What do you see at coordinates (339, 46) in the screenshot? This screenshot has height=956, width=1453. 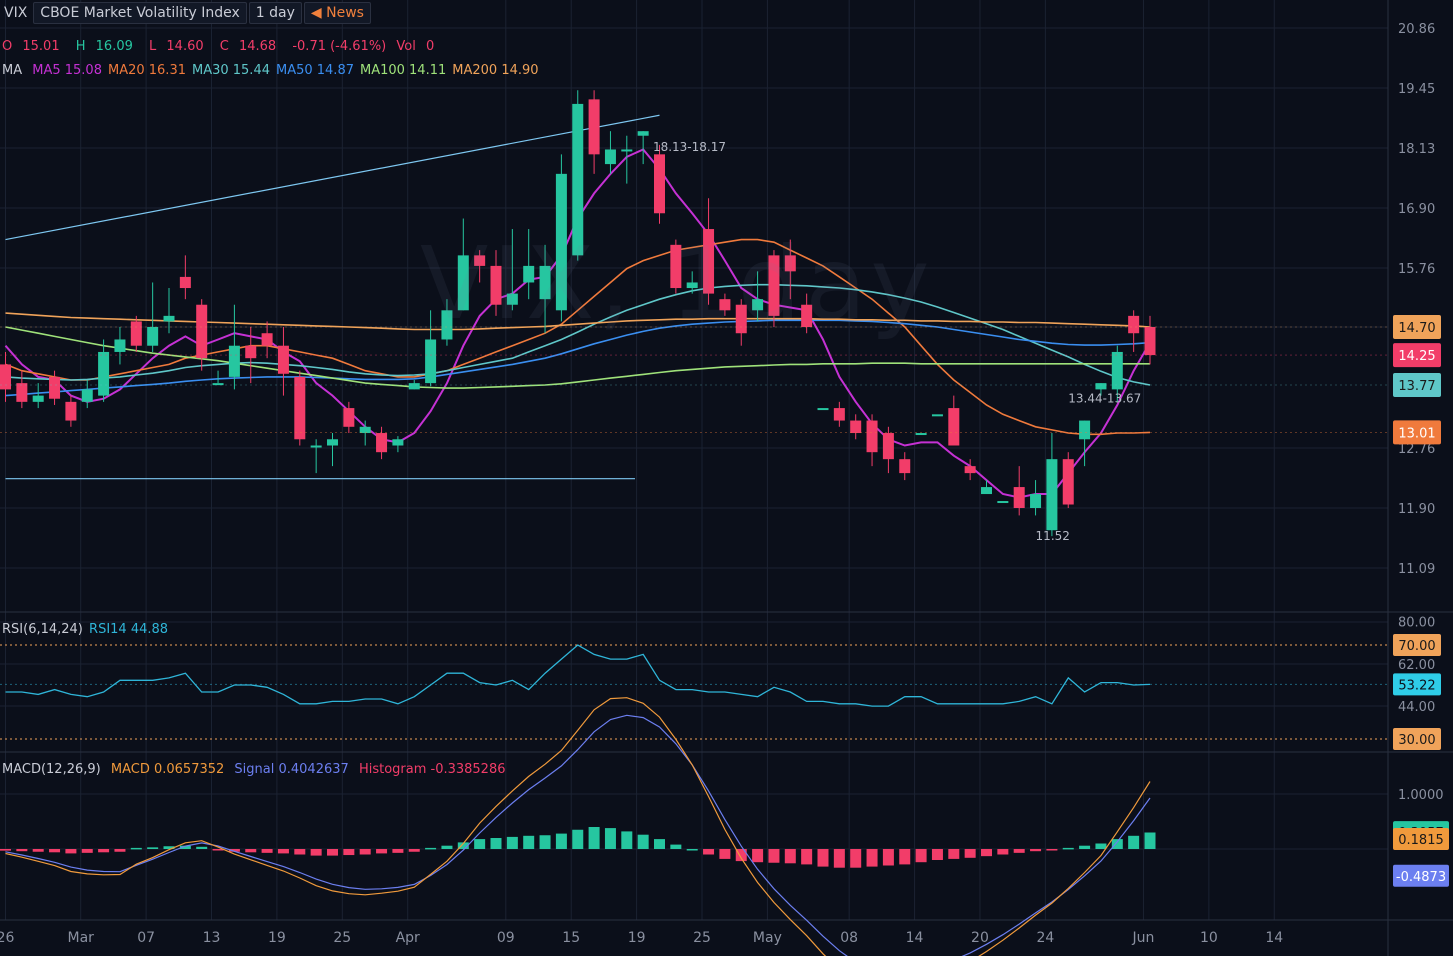 I see `ohlc-change: -0.71 (-4.61%)` at bounding box center [339, 46].